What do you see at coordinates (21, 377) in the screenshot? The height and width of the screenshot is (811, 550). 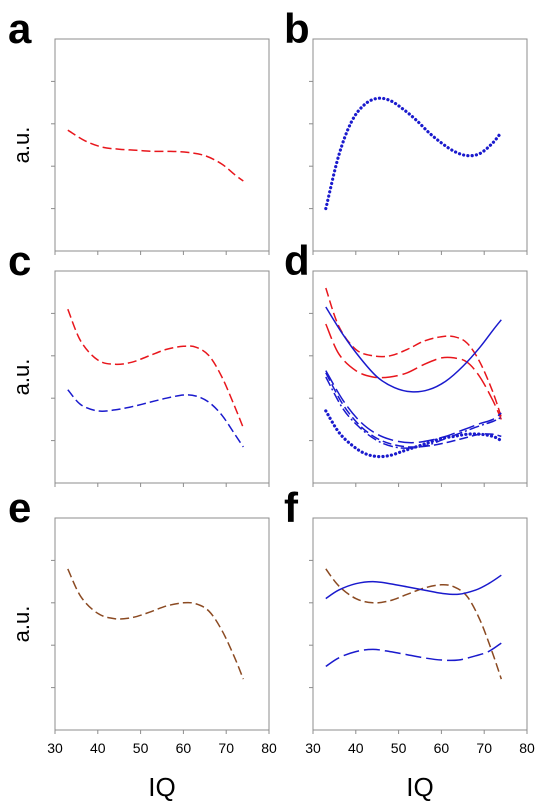 I see `panel-c-ylabel: a.u.` at bounding box center [21, 377].